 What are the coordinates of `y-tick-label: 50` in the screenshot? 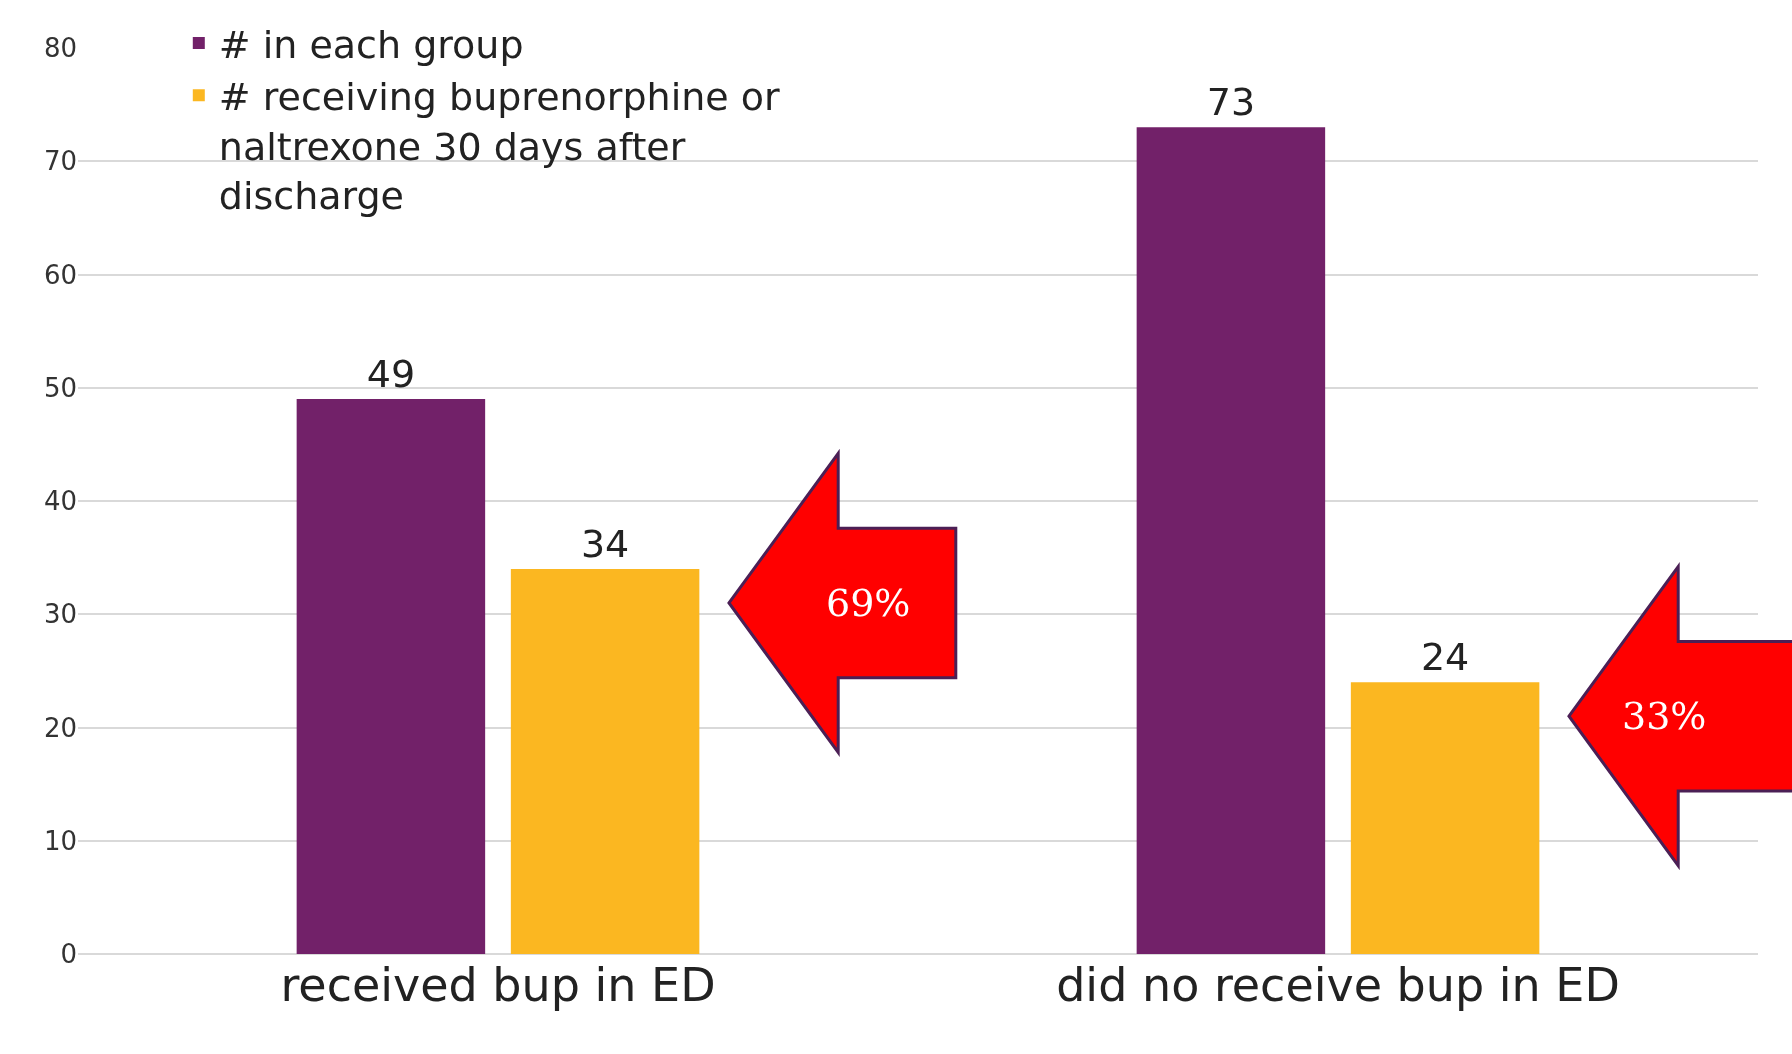 It's located at (60, 387).